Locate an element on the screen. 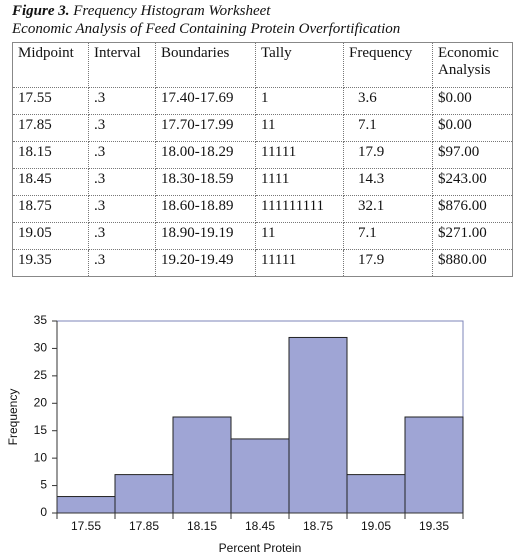 The image size is (520, 559). table-cell: $876.00 is located at coordinates (472, 209).